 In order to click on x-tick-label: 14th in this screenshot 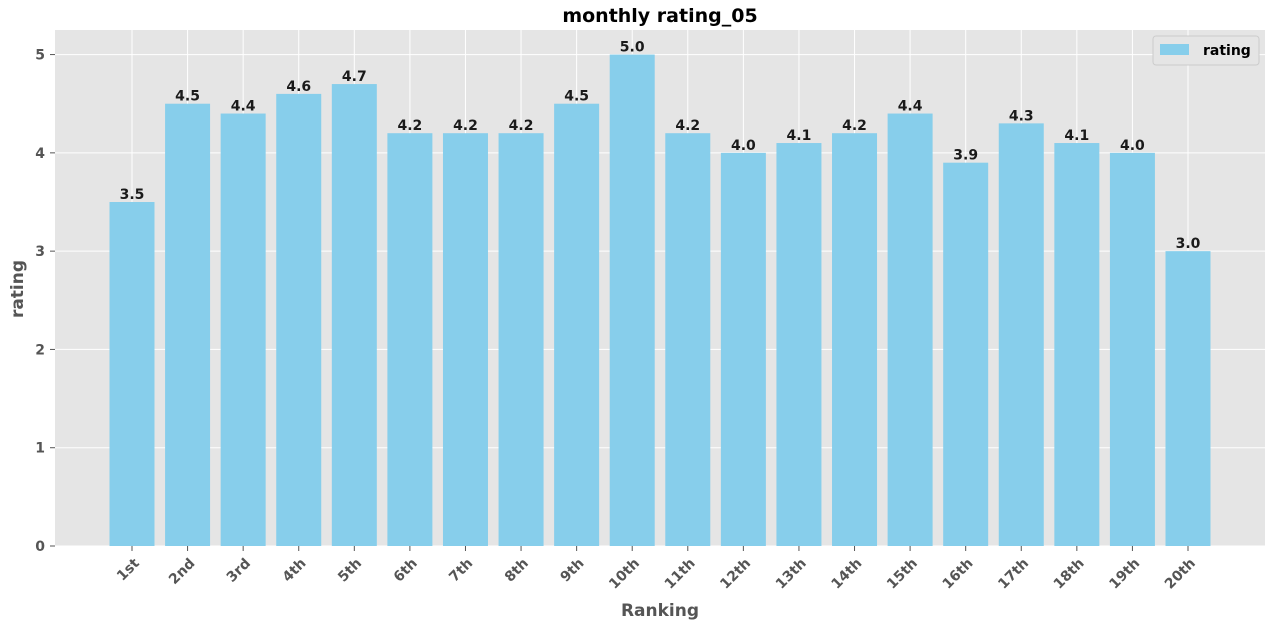, I will do `click(846, 574)`.